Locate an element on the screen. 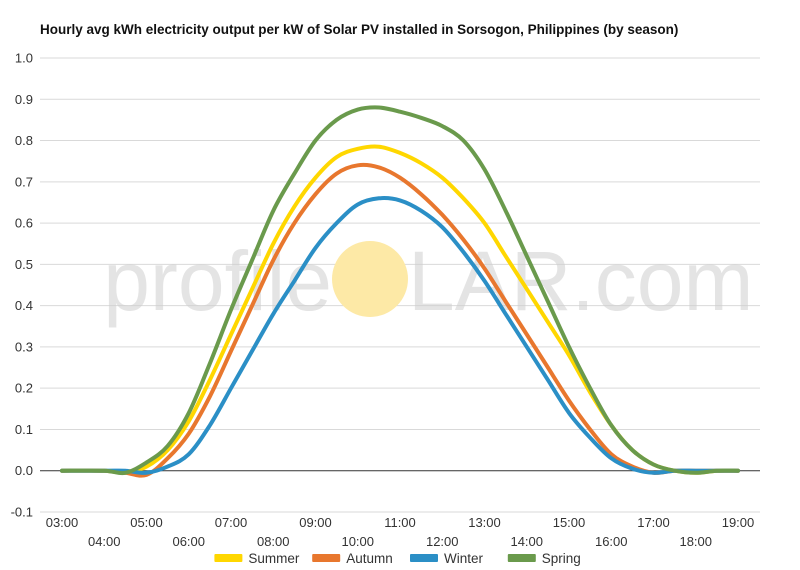 This screenshot has width=800, height=570. watermark-sun is located at coordinates (370, 279).